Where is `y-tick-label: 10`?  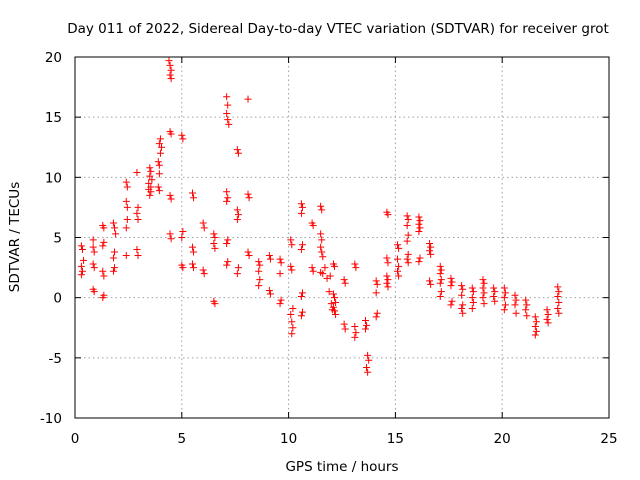
y-tick-label: 10 is located at coordinates (53, 178).